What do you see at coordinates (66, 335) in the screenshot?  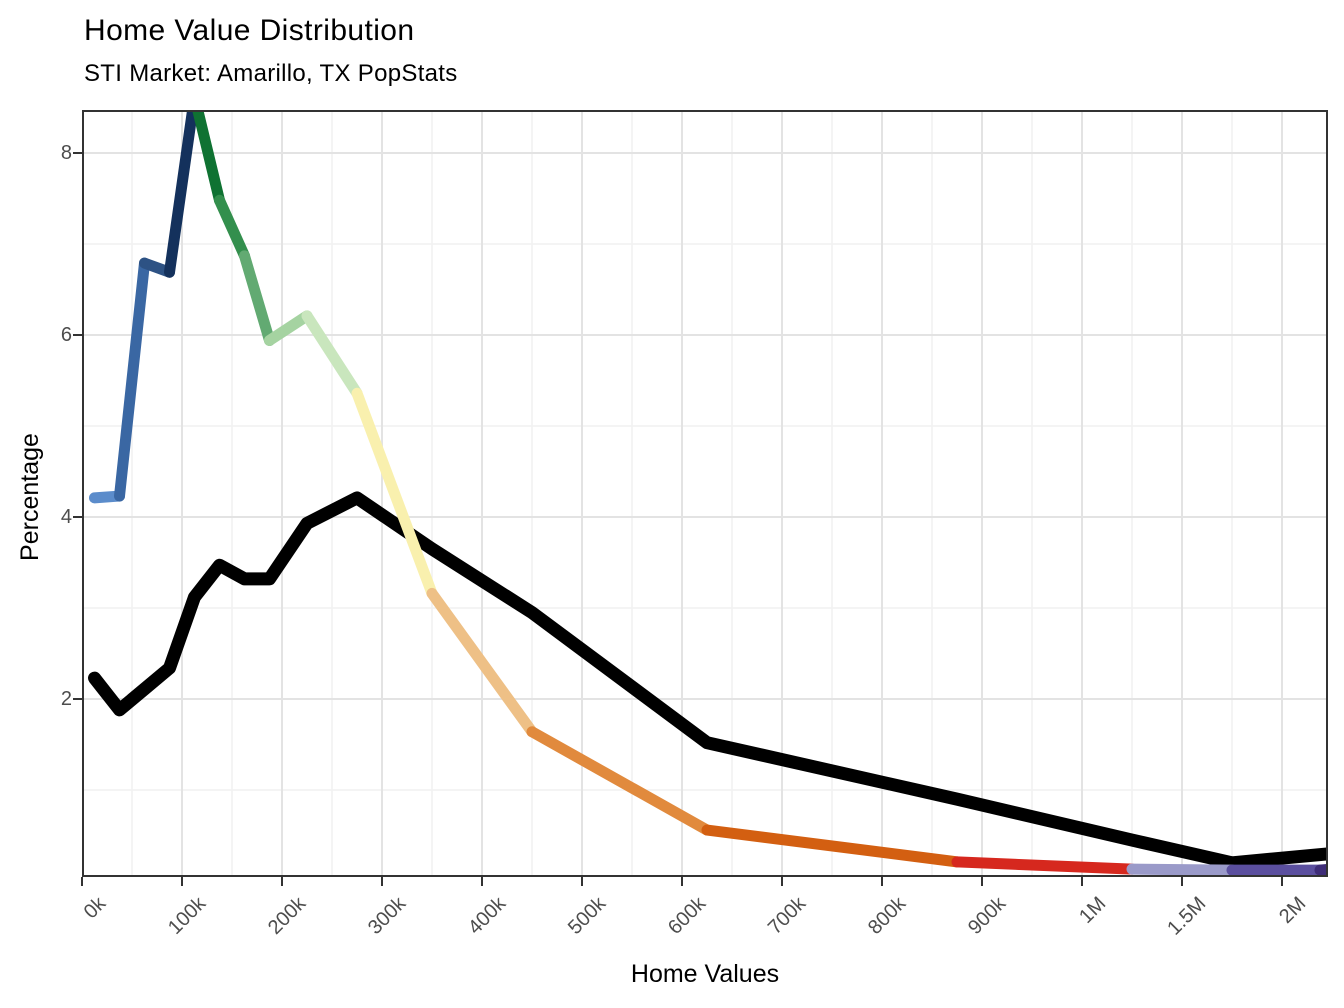 I see `y-tick-label: 6` at bounding box center [66, 335].